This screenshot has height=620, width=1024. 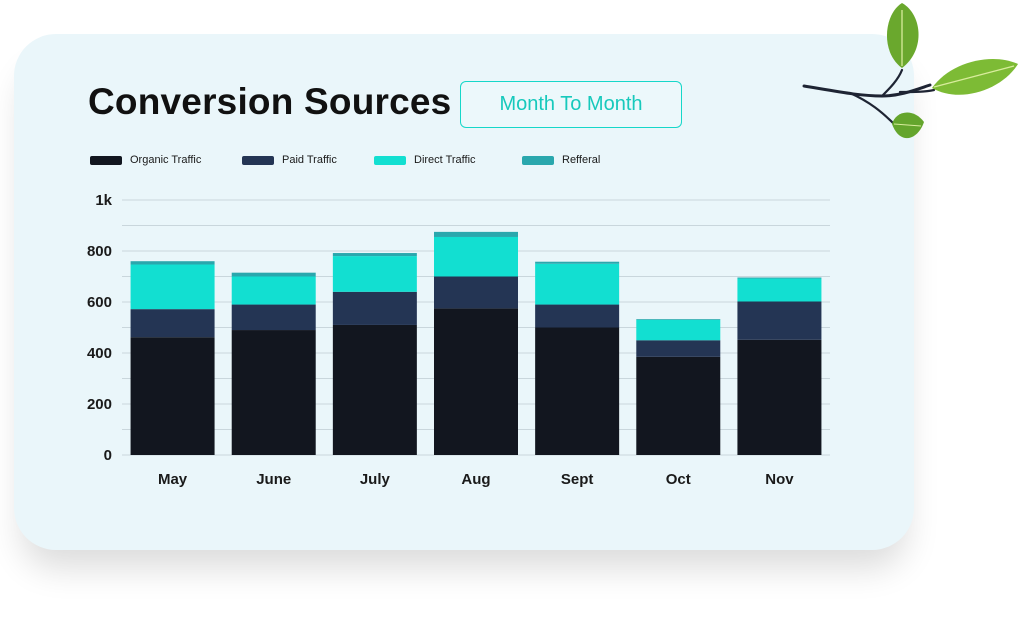 I want to click on legend-item-paid: Paid Traffic, so click(x=289, y=160).